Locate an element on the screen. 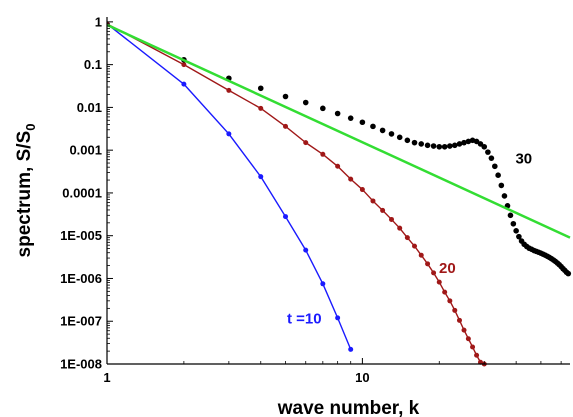 This screenshot has width=573, height=417. y-tick-label: 0.0001 is located at coordinates (82, 192).